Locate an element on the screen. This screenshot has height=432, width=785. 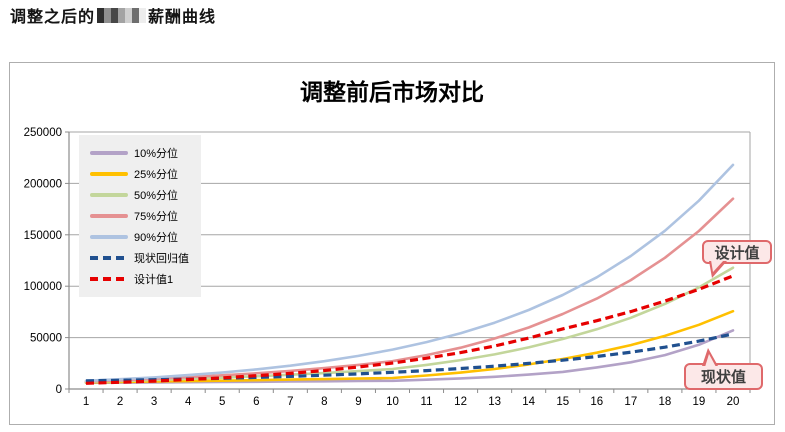
y-axis-label: 100000 is located at coordinates (43, 287).